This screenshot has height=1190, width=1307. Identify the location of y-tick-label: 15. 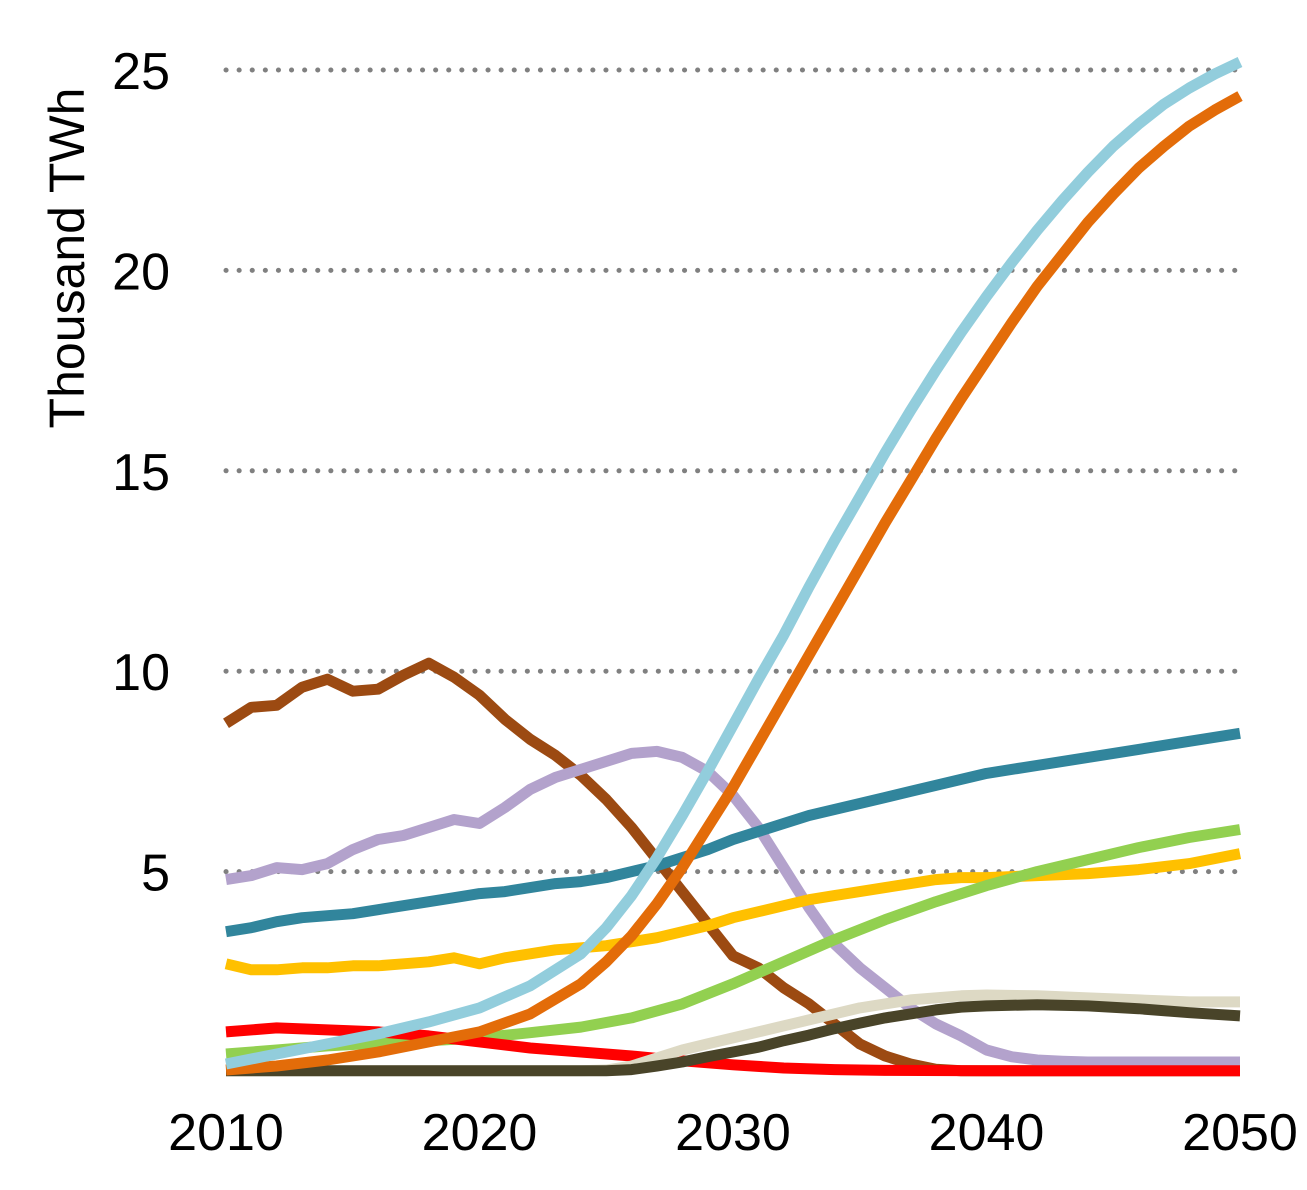
(141, 473).